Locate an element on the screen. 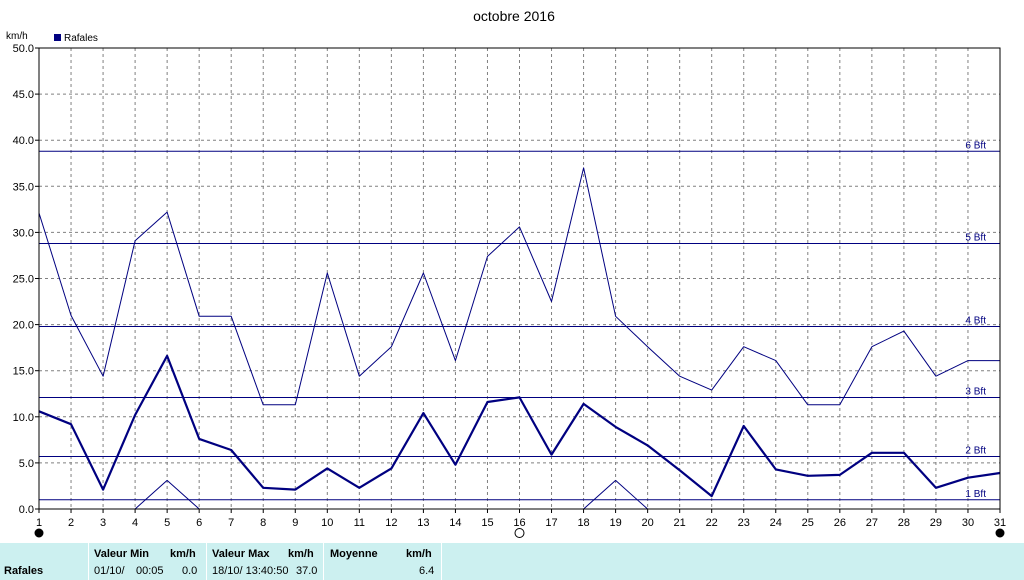 The width and height of the screenshot is (1024, 580). x-tick-label: 30 is located at coordinates (968, 523).